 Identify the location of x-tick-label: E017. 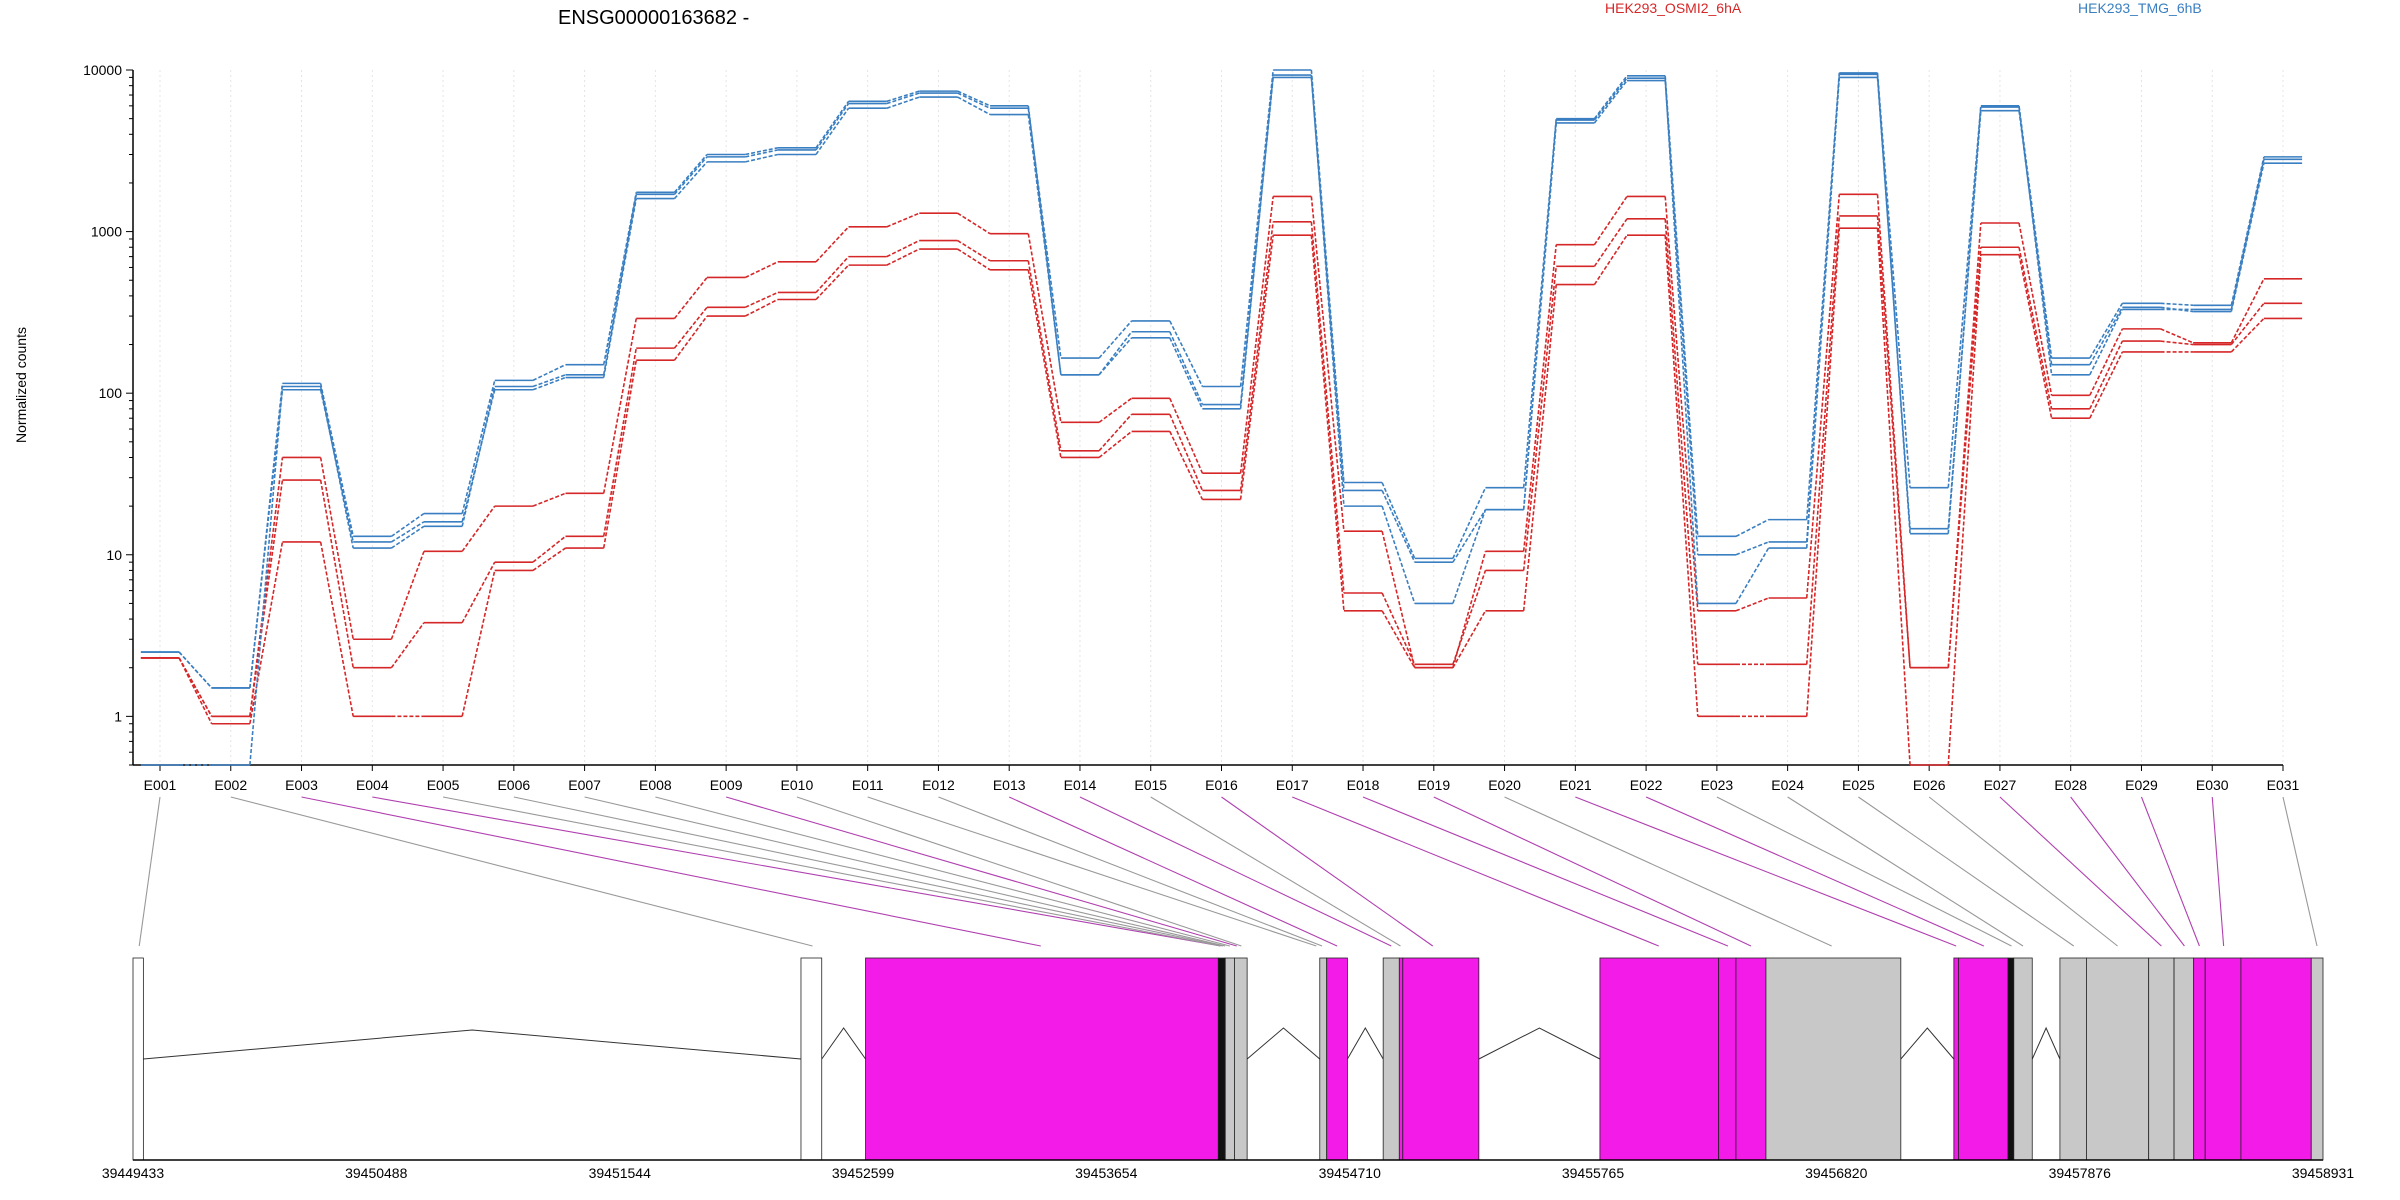
(1292, 785).